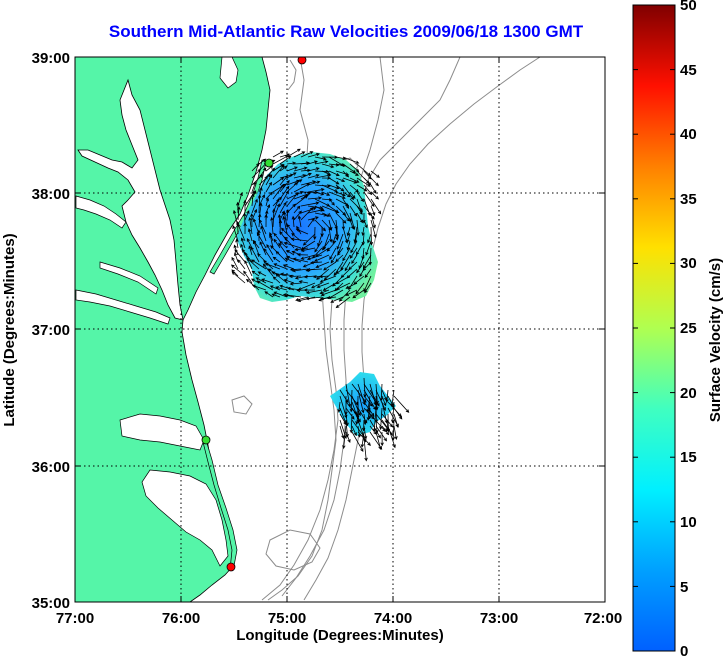 The width and height of the screenshot is (724, 659). I want to click on y-tick-label: 37:00, so click(51, 330).